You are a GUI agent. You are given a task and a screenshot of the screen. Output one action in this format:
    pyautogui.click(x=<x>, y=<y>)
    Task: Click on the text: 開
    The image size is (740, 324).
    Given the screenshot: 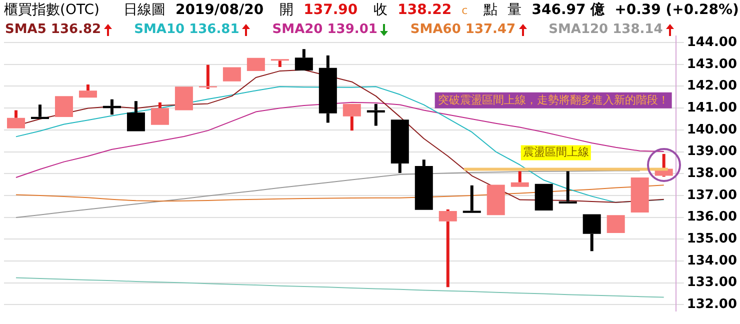 What is the action you would take?
    pyautogui.click(x=287, y=10)
    